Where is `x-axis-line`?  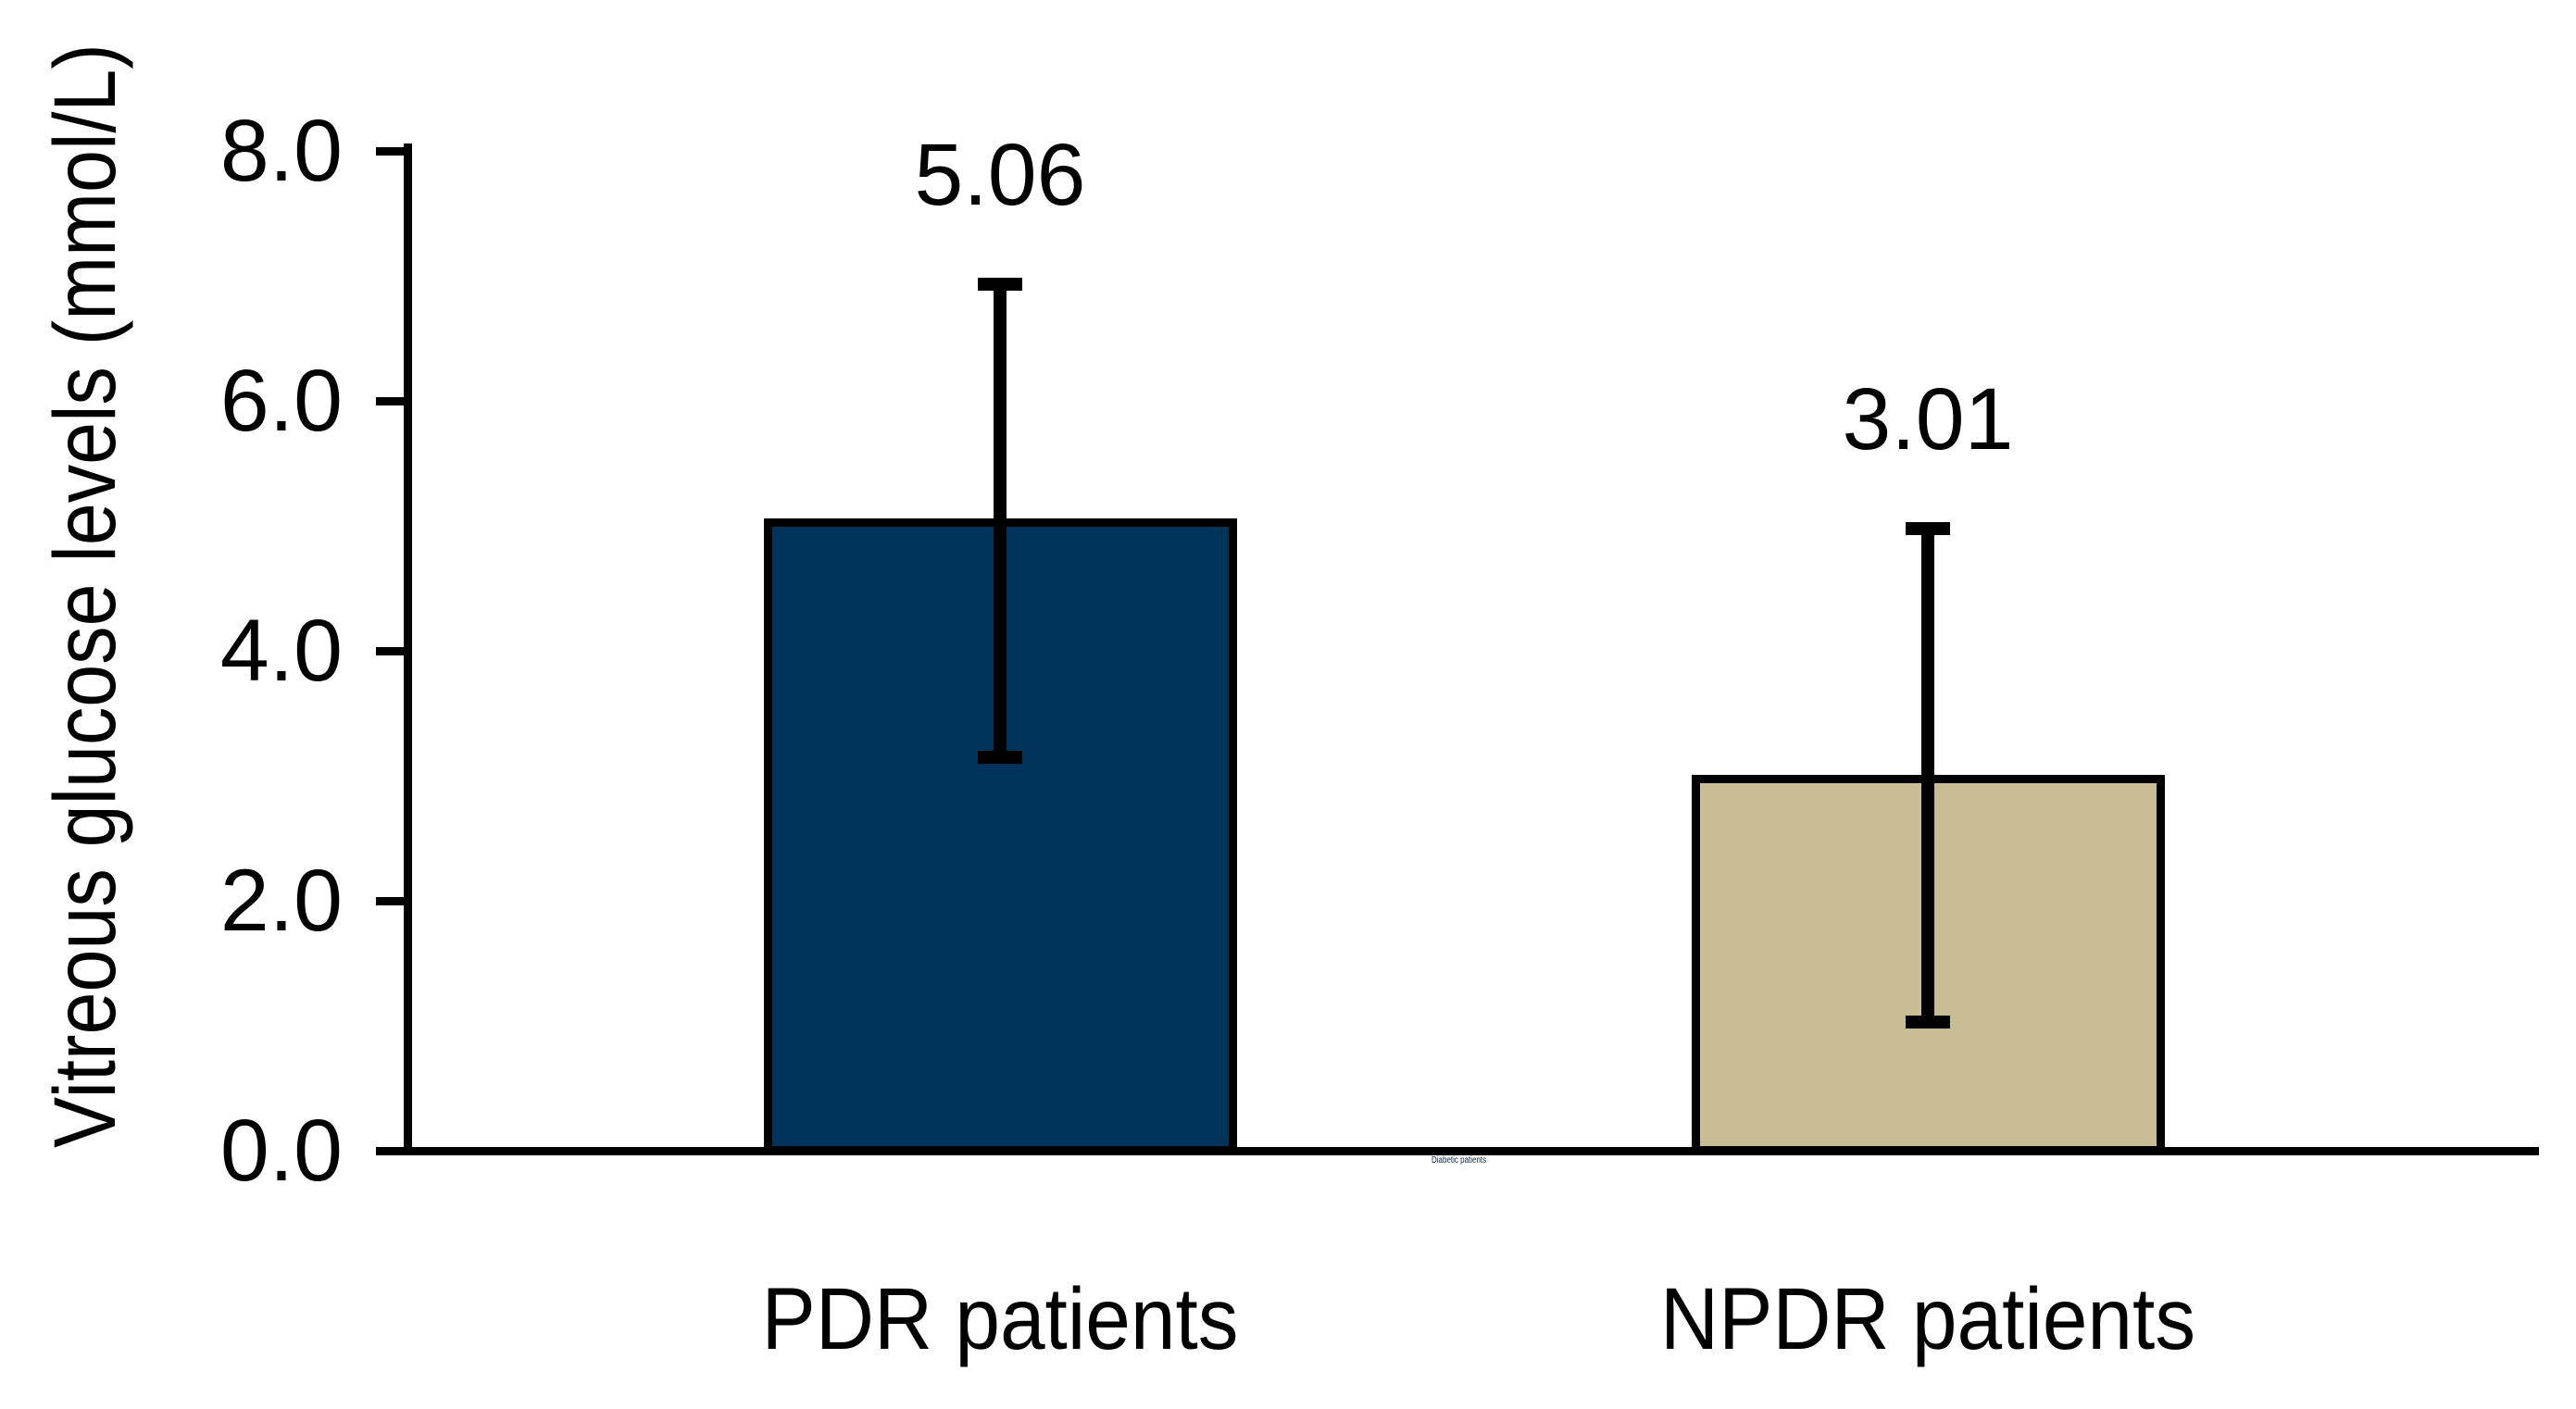
x-axis-line is located at coordinates (1472, 1151).